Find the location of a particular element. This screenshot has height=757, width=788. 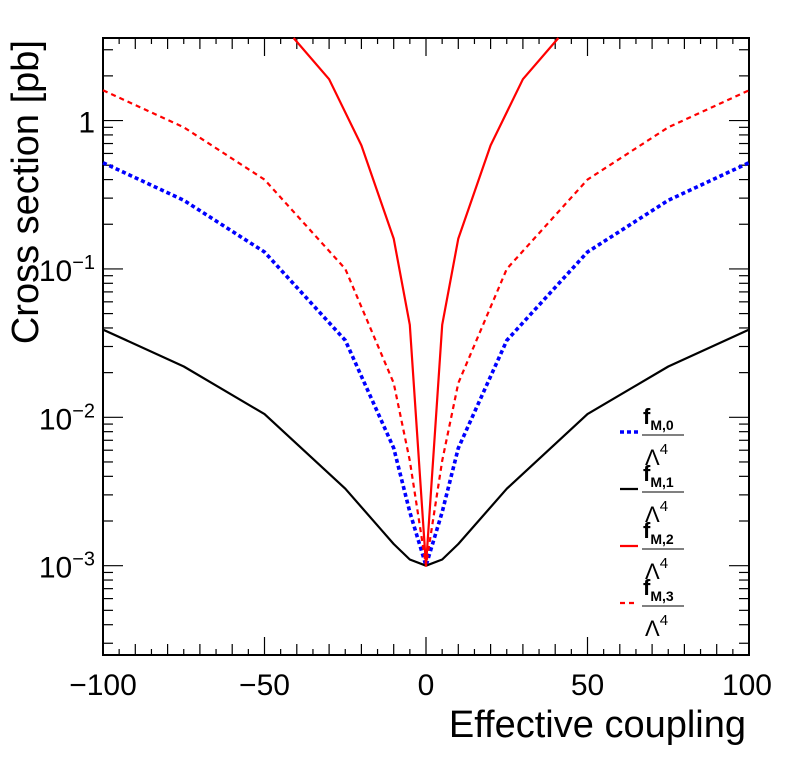

legend-denominator-fM1: Λ4 is located at coordinates (656, 512).